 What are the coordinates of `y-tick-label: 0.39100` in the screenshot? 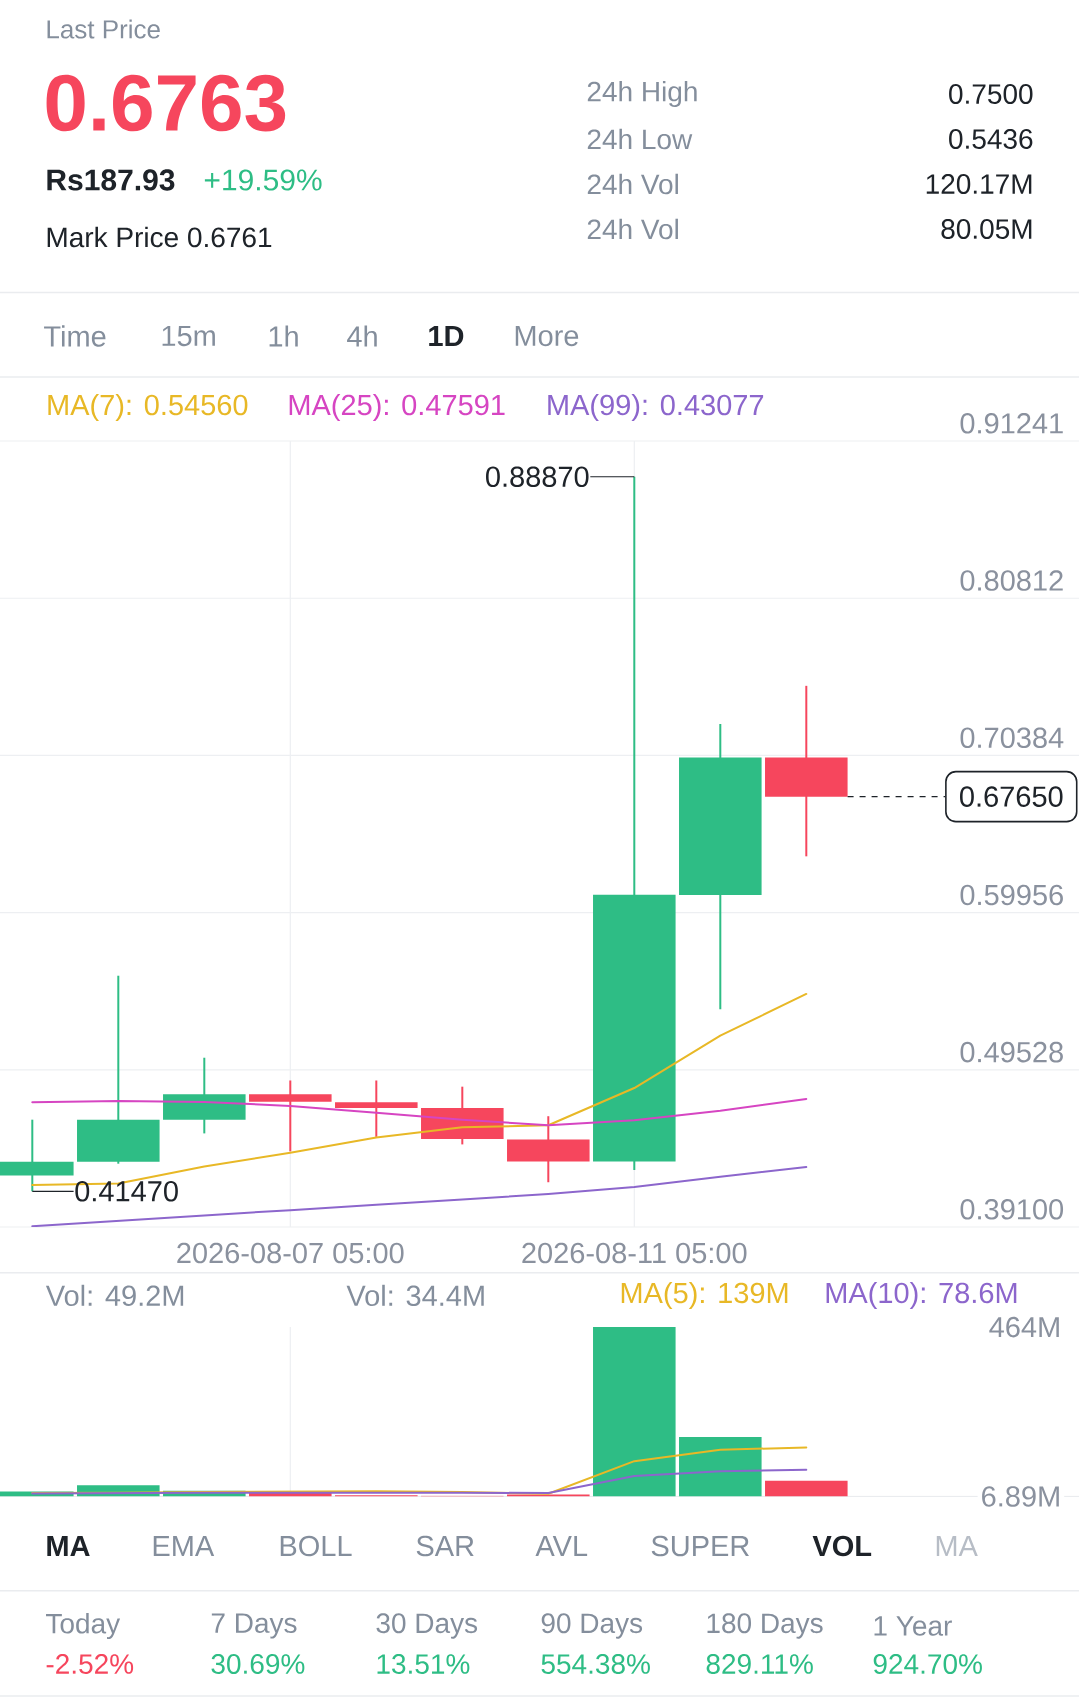 It's located at (1012, 1209).